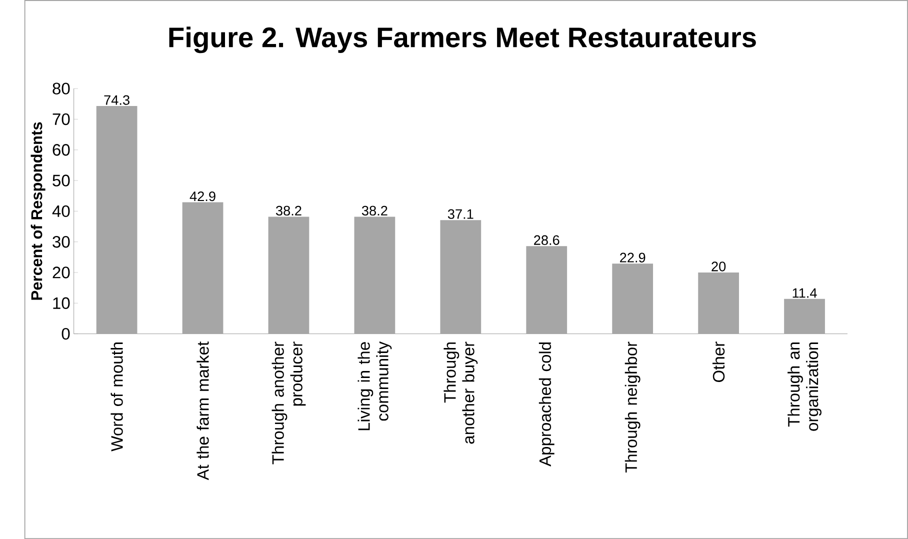 The image size is (908, 539). What do you see at coordinates (203, 196) in the screenshot?
I see `data-label: 42.9` at bounding box center [203, 196].